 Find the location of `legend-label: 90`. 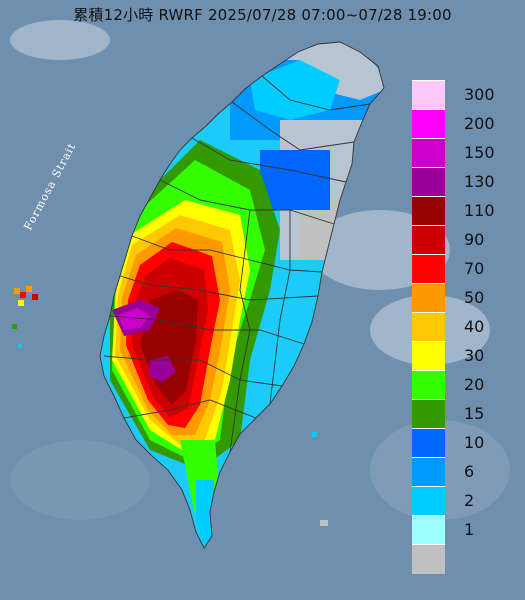

legend-label: 90 is located at coordinates (474, 239).